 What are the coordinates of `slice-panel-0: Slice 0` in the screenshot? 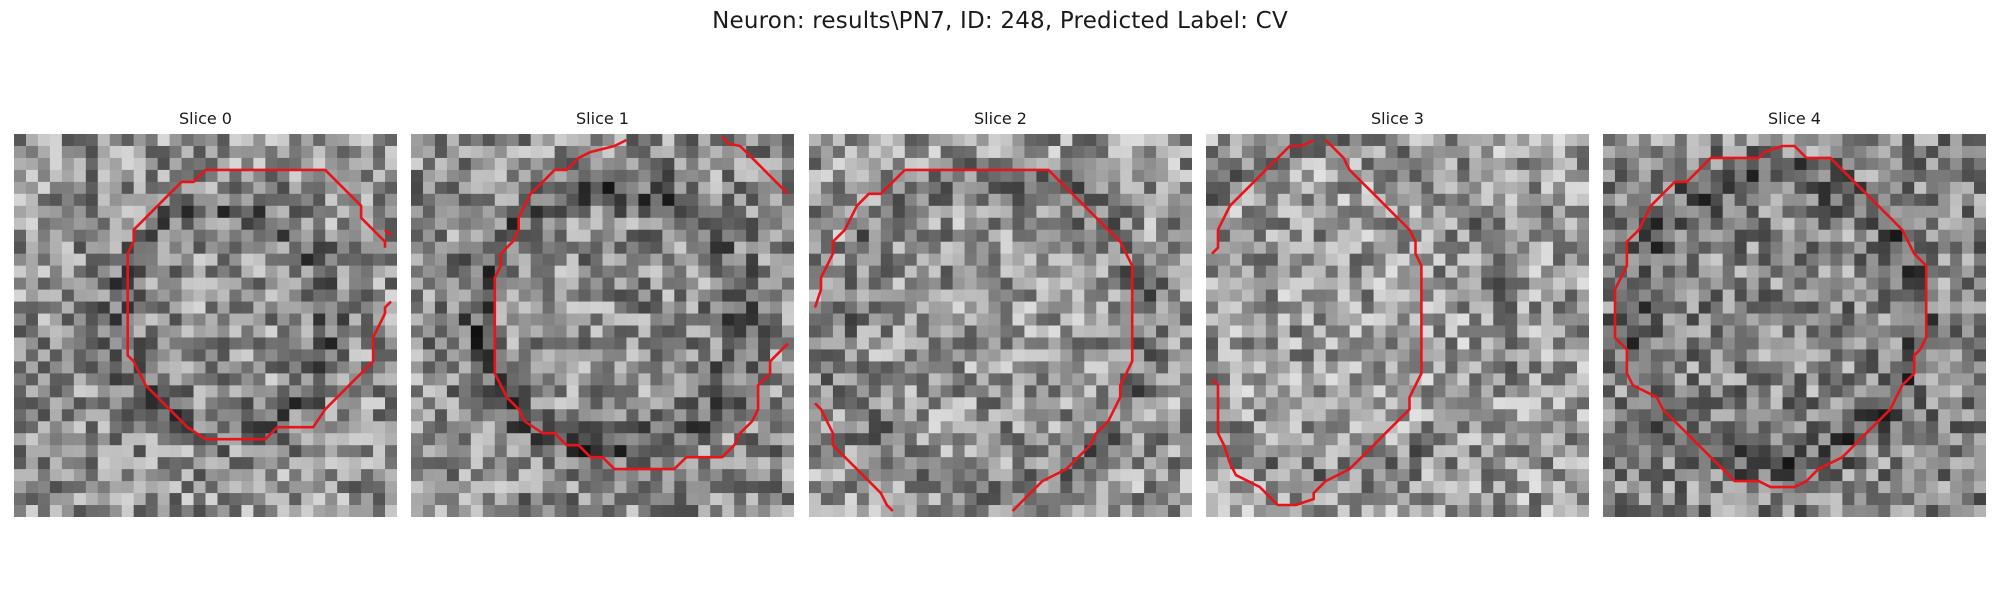 It's located at (205, 312).